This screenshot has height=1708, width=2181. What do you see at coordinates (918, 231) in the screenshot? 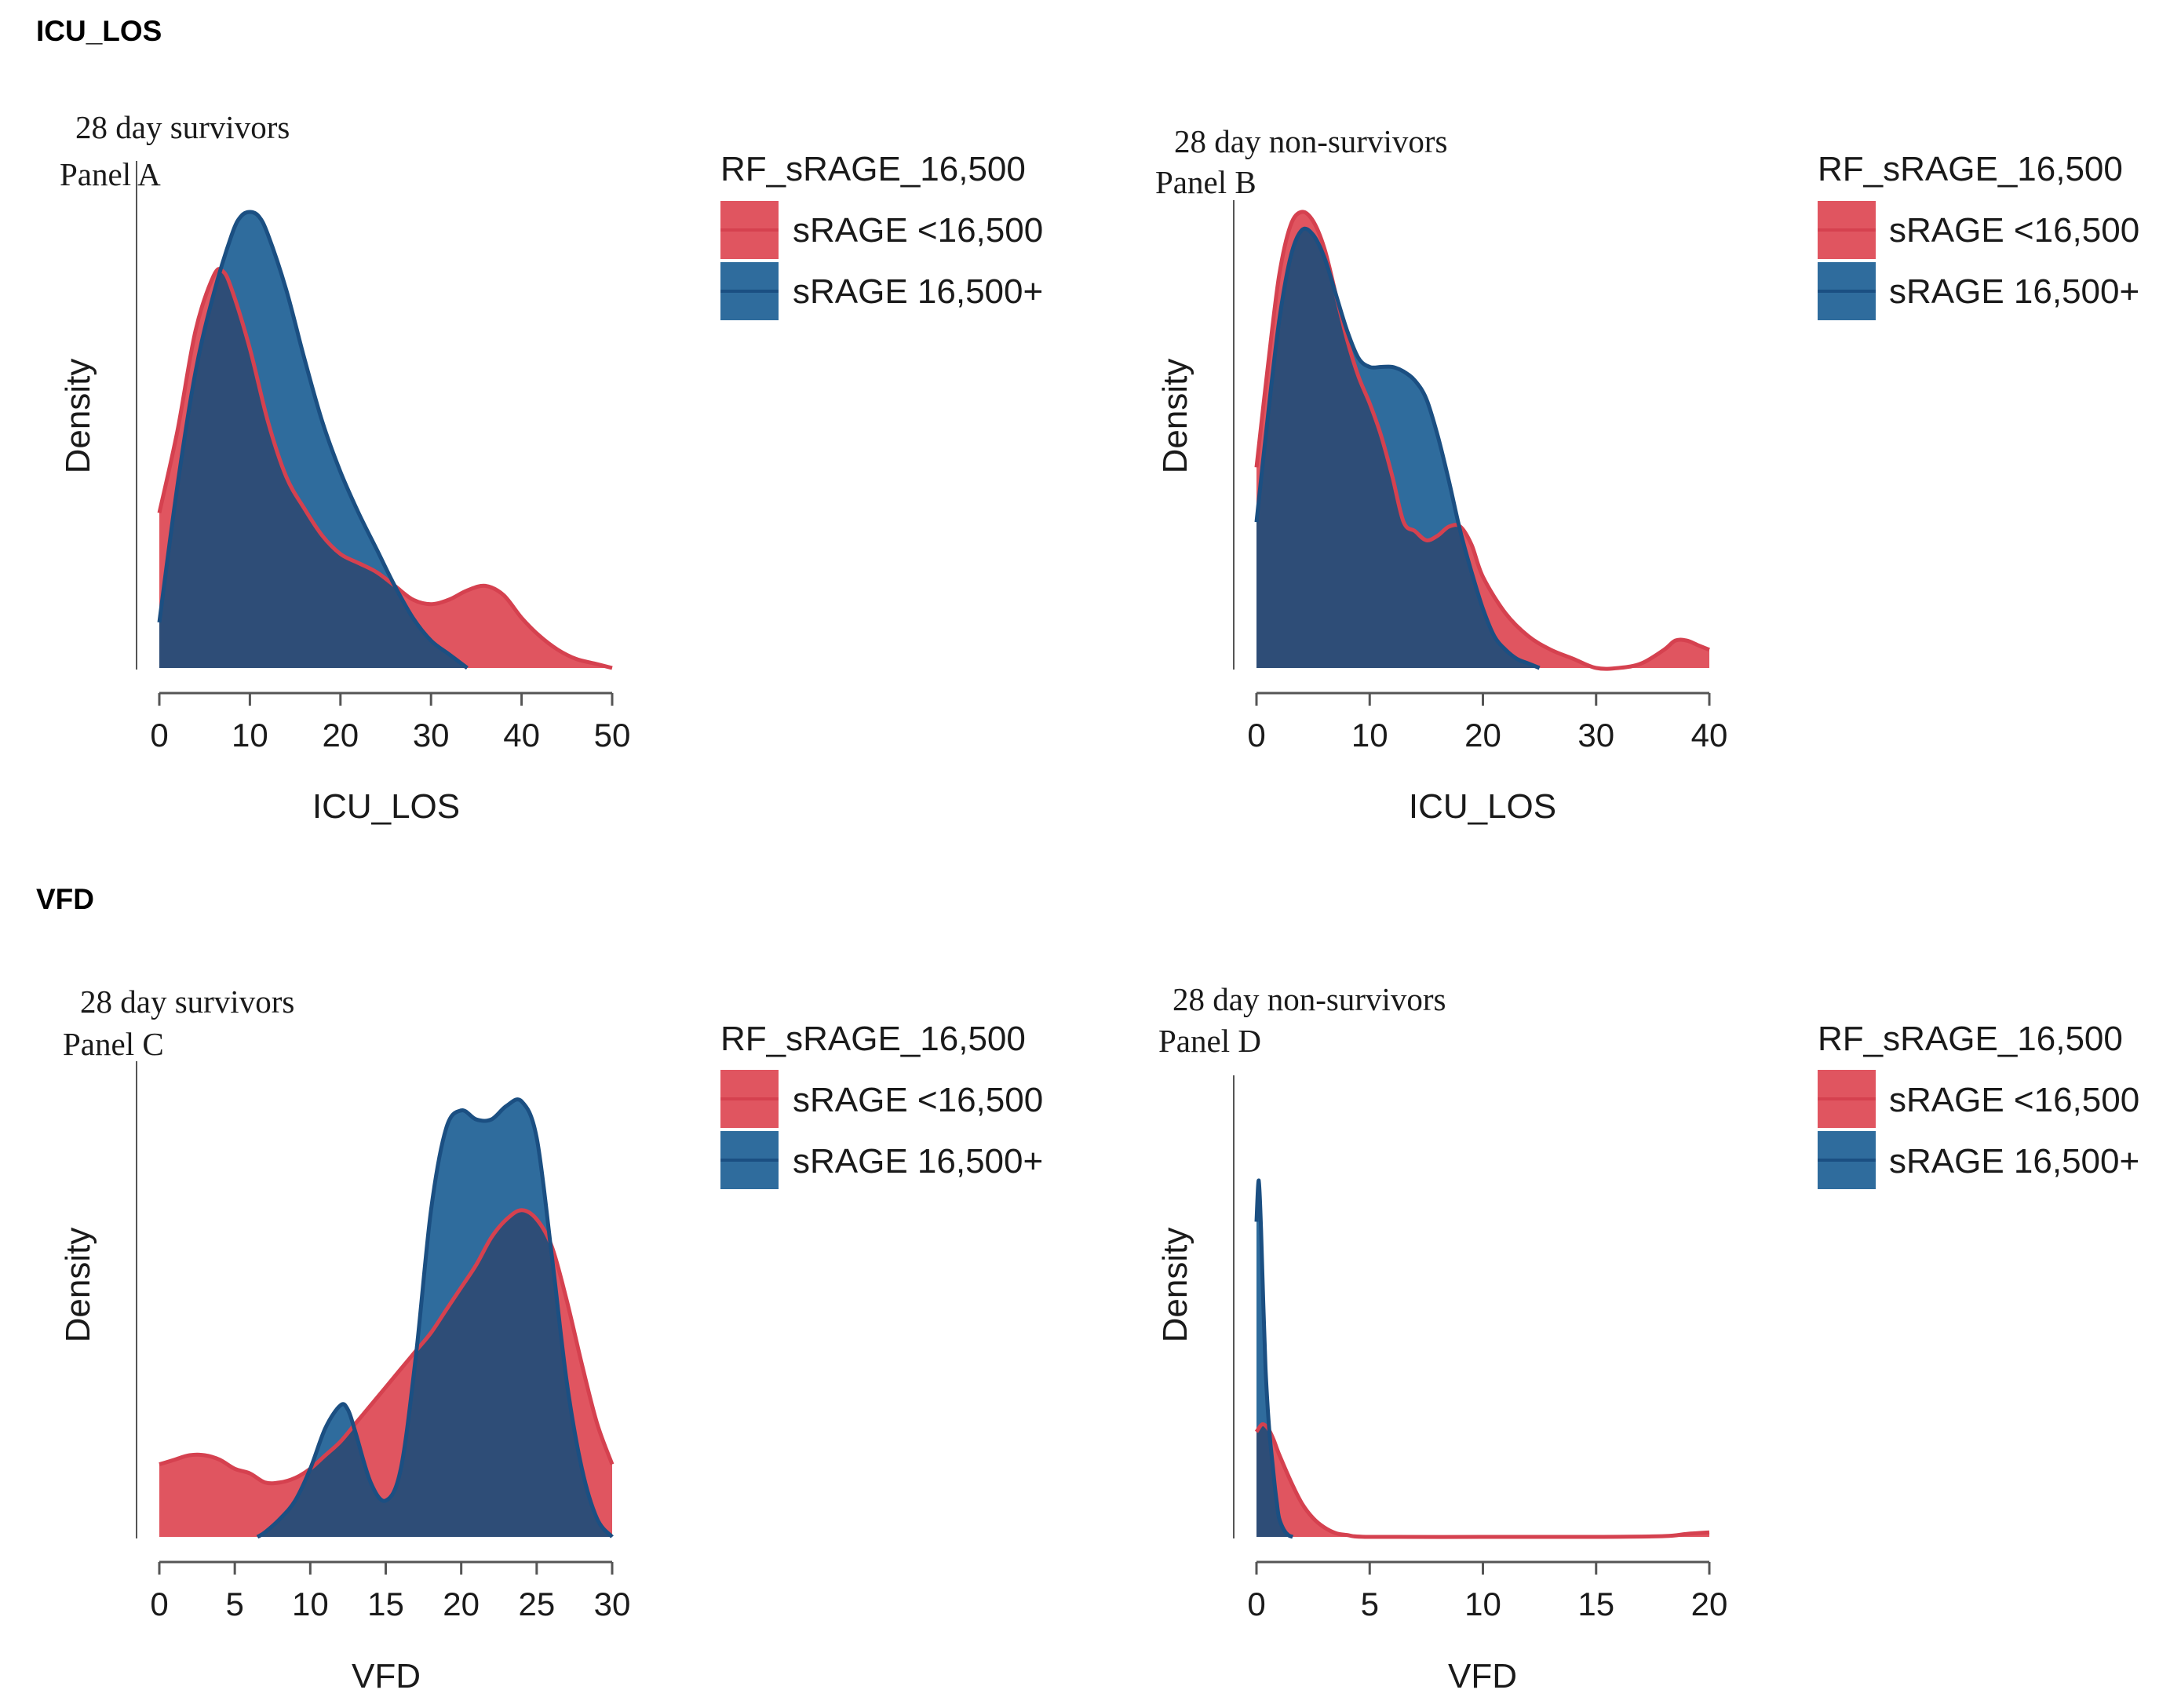
I see `panel-a-legend-item-red: sRAGE <16,500` at bounding box center [918, 231].